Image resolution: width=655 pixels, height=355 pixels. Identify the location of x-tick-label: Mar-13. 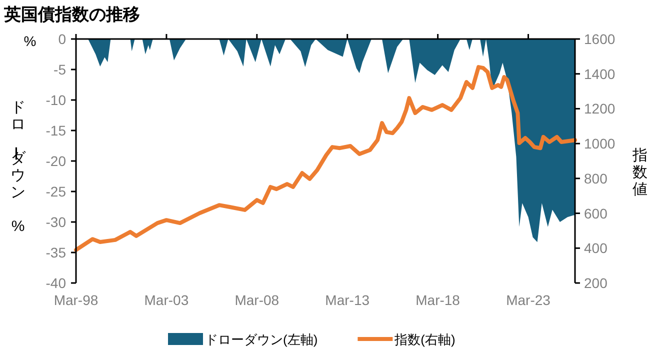
(347, 300).